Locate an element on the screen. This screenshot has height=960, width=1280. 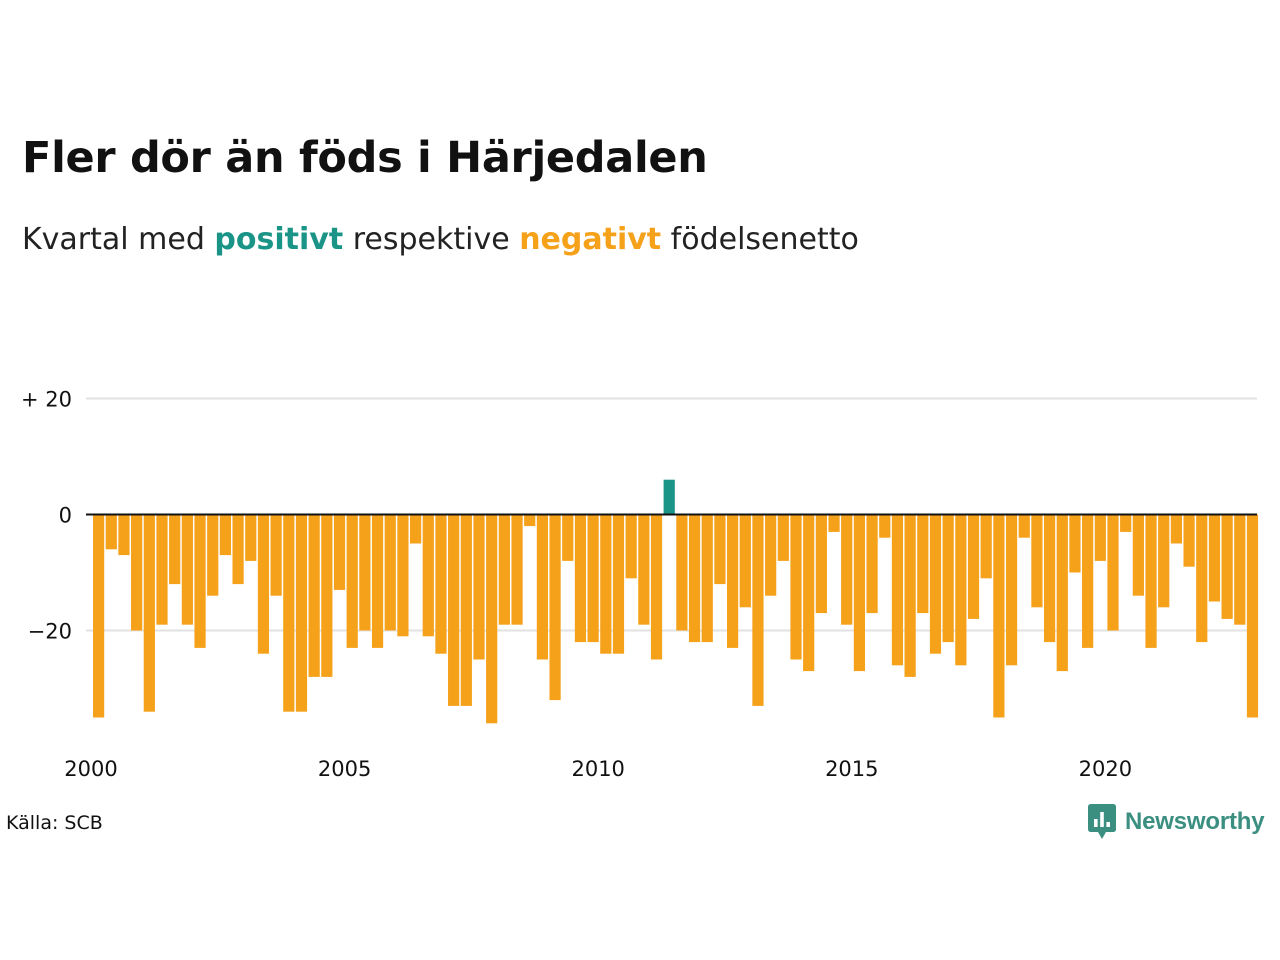
x-tick-label: 2005 is located at coordinates (344, 769).